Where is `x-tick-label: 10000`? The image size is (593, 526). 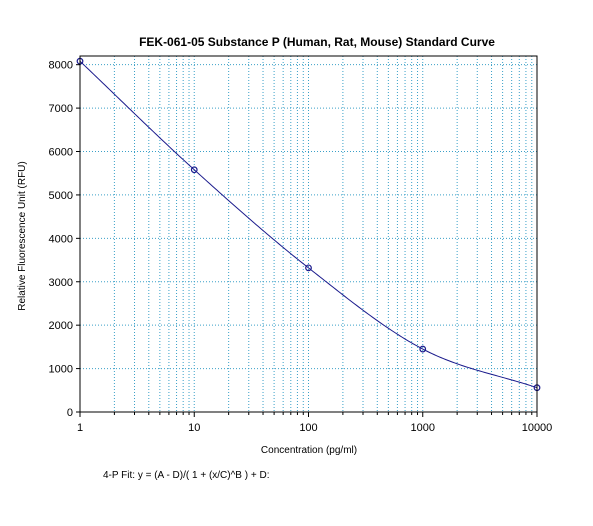 x-tick-label: 10000 is located at coordinates (537, 428).